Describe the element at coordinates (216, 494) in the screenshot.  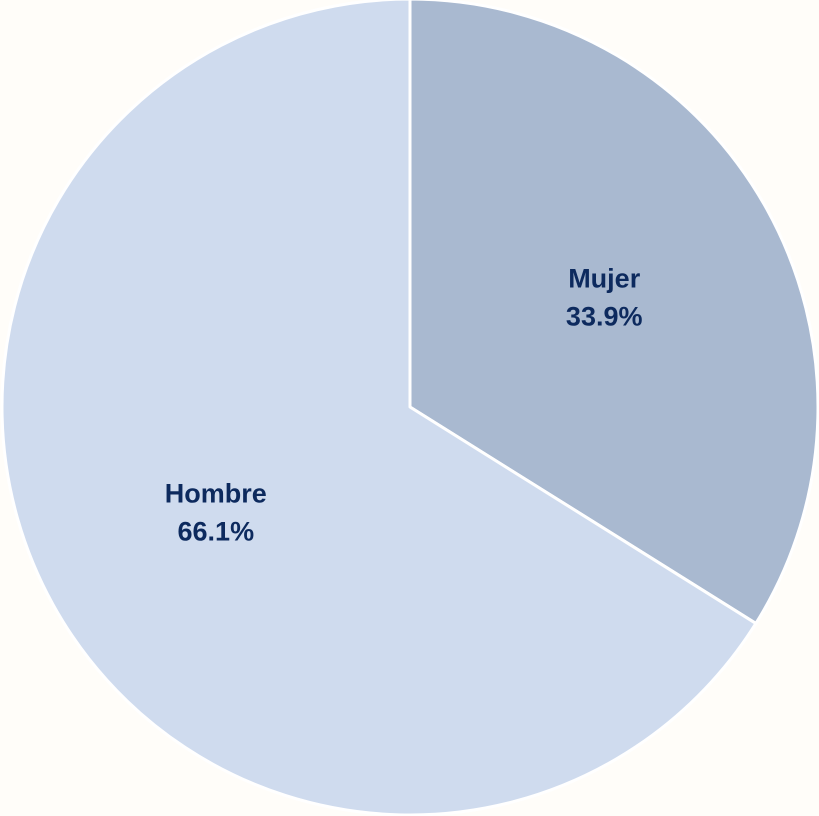
I see `slice-category-label: Hombre` at that location.